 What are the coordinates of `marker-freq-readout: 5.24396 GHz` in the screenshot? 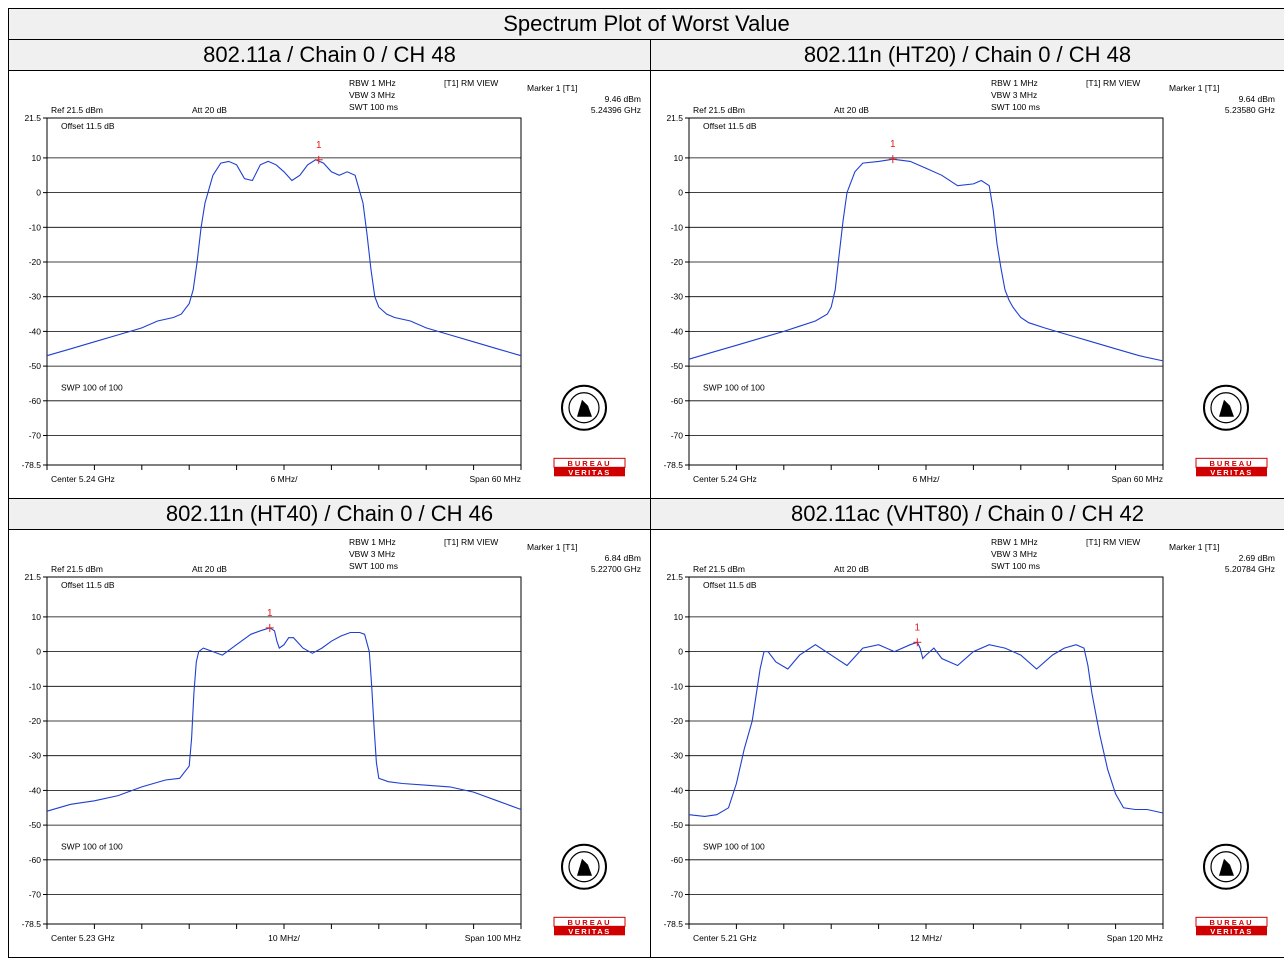 It's located at (616, 110).